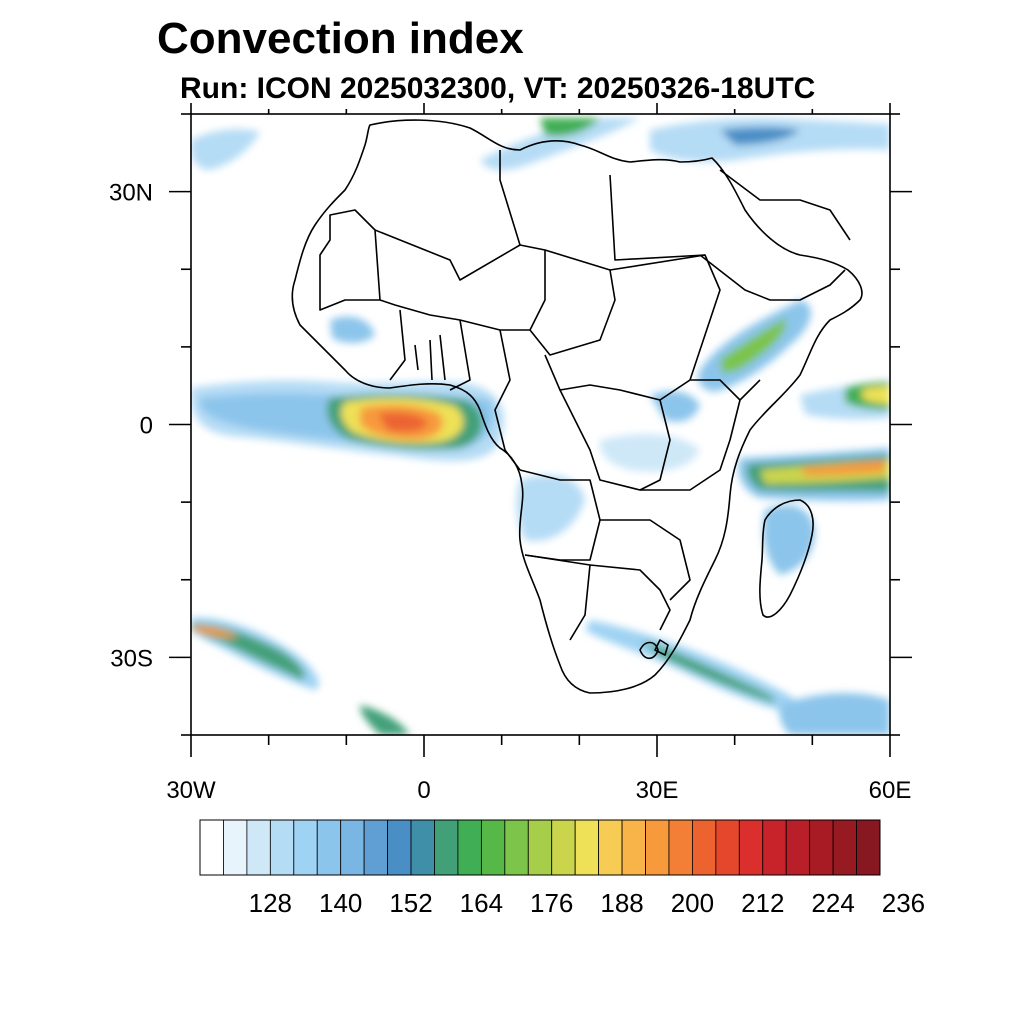 The image size is (1024, 1024). I want to click on lon-label: 30W, so click(191, 790).